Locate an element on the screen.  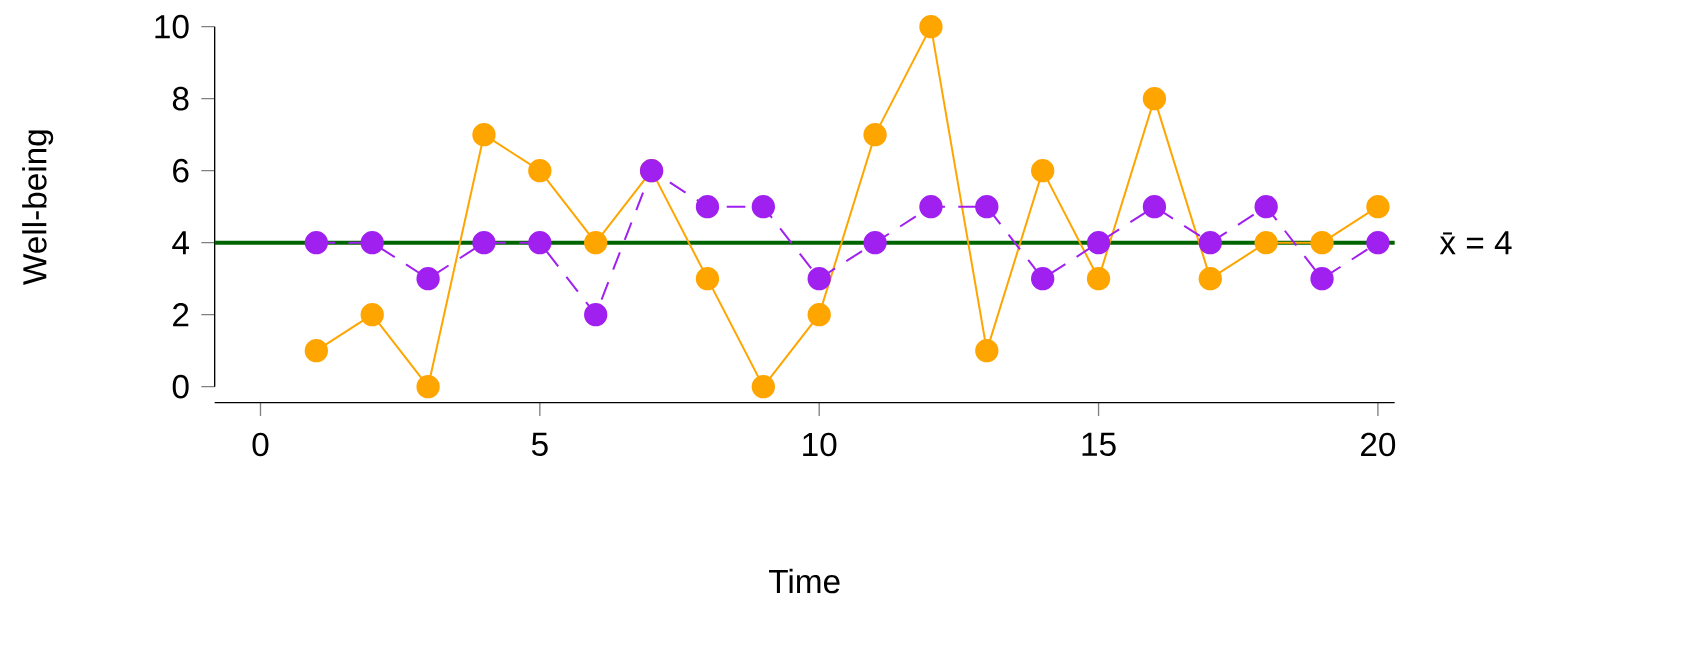
y-tick-label: 2 is located at coordinates (181, 314).